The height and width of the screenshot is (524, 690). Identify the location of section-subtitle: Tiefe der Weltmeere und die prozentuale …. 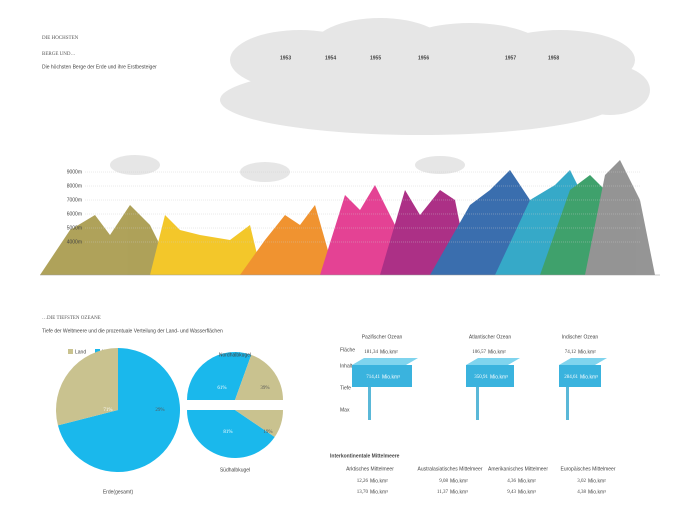
(132, 331).